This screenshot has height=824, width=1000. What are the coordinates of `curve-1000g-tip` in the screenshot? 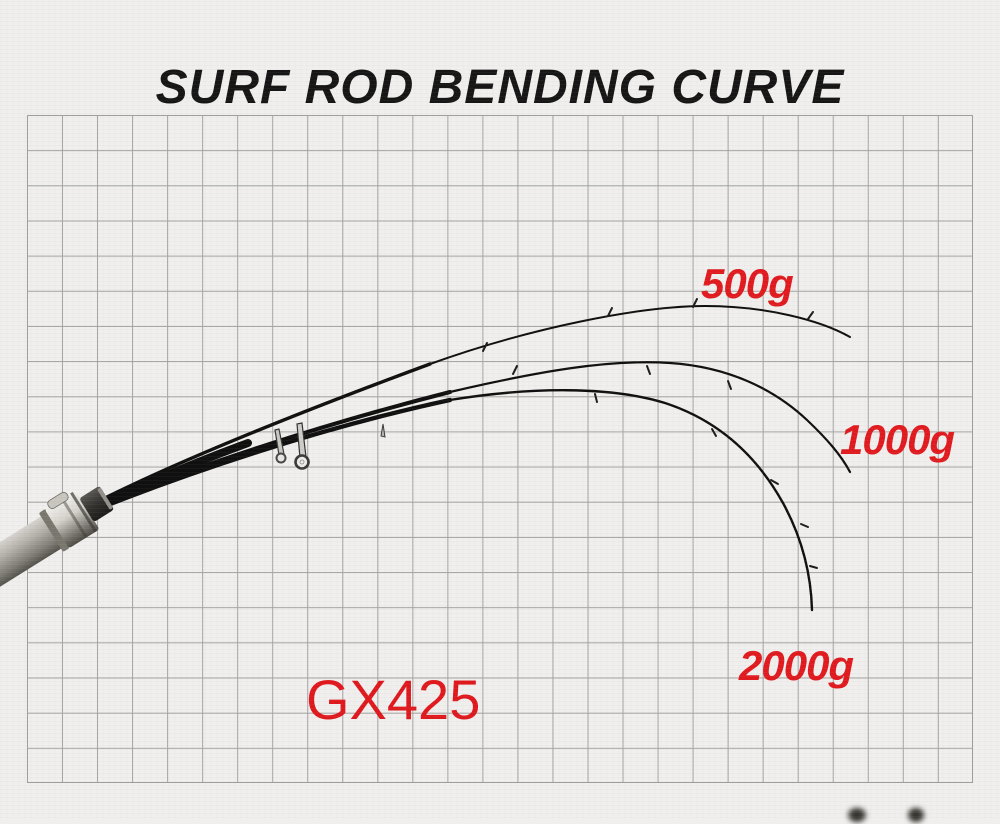 It's located at (650, 417).